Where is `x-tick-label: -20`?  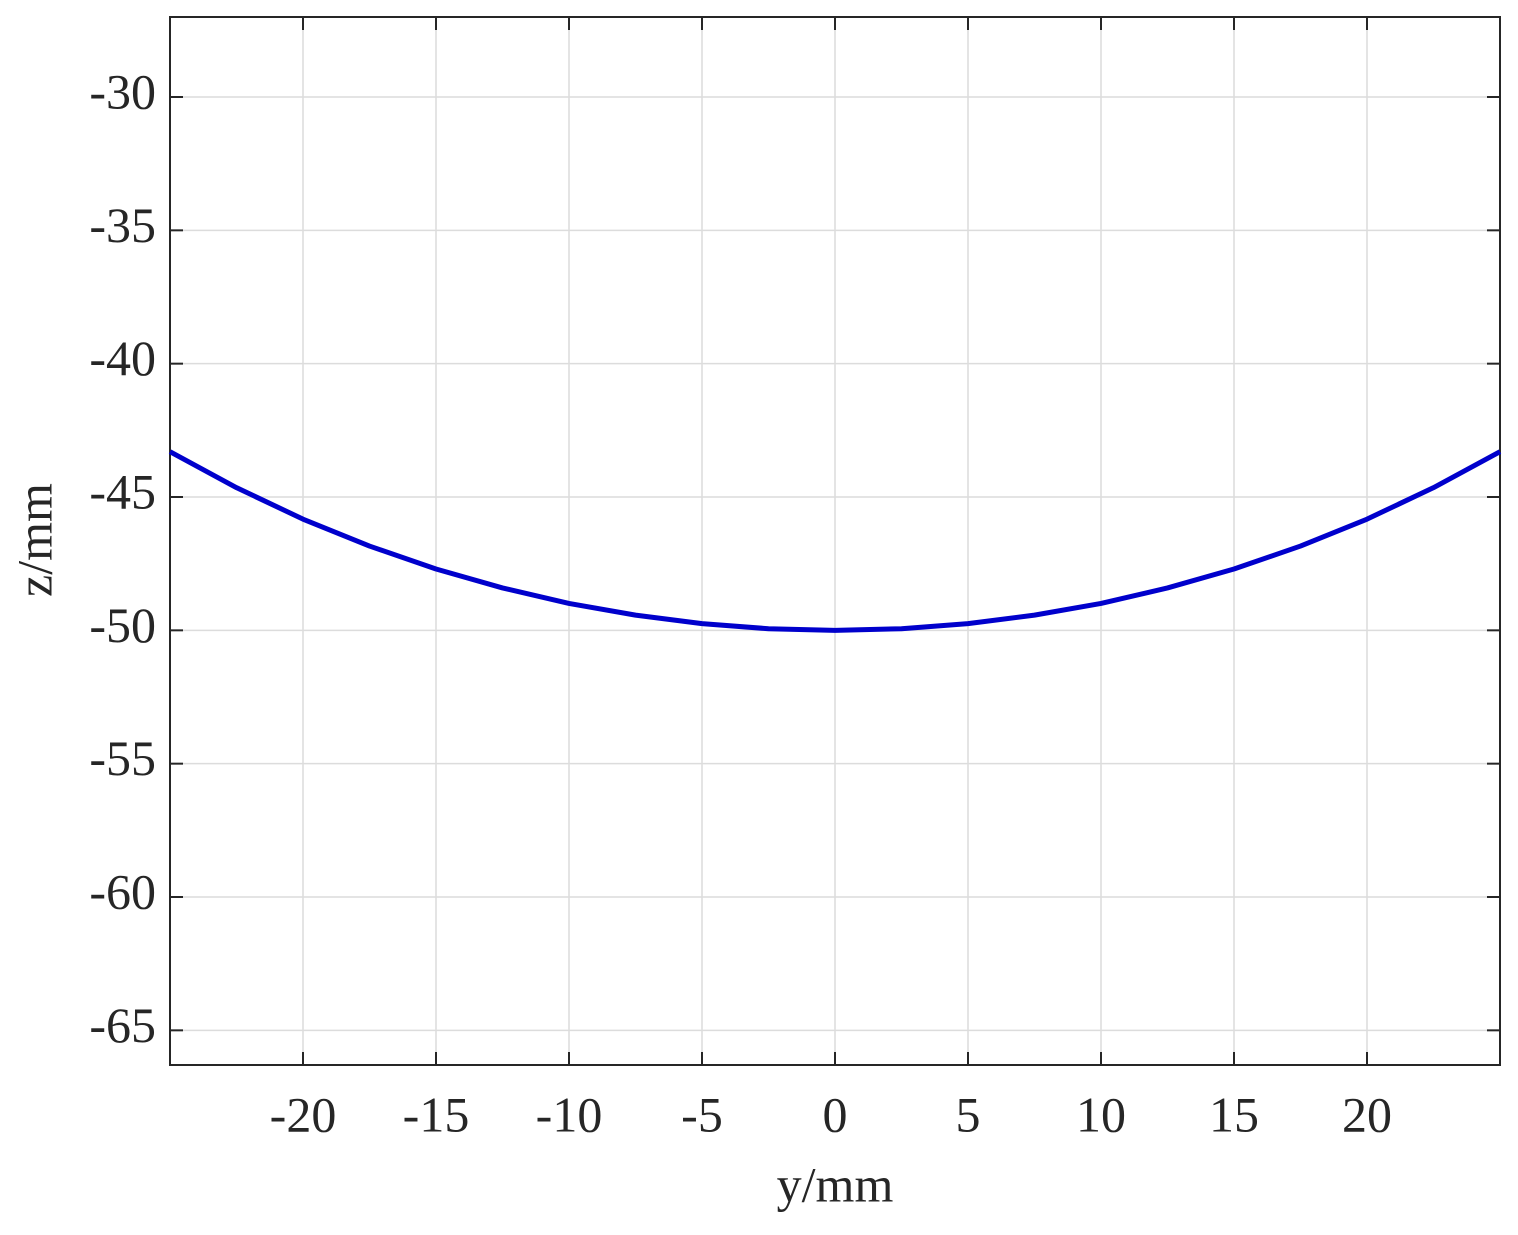 x-tick-label: -20 is located at coordinates (303, 1114).